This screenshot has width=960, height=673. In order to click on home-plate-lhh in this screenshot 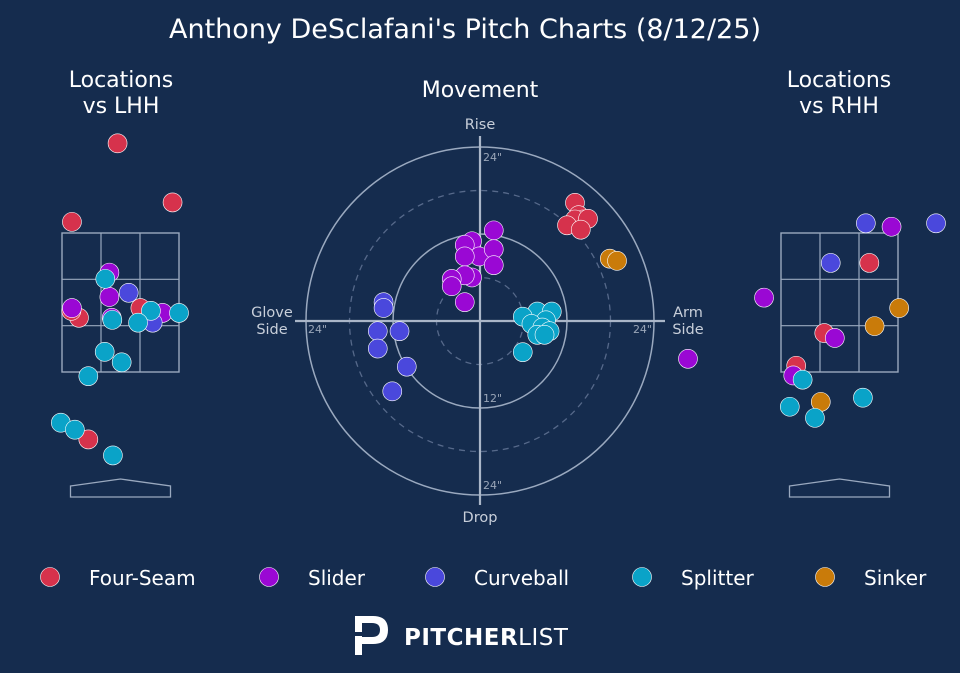, I will do `click(120, 488)`.